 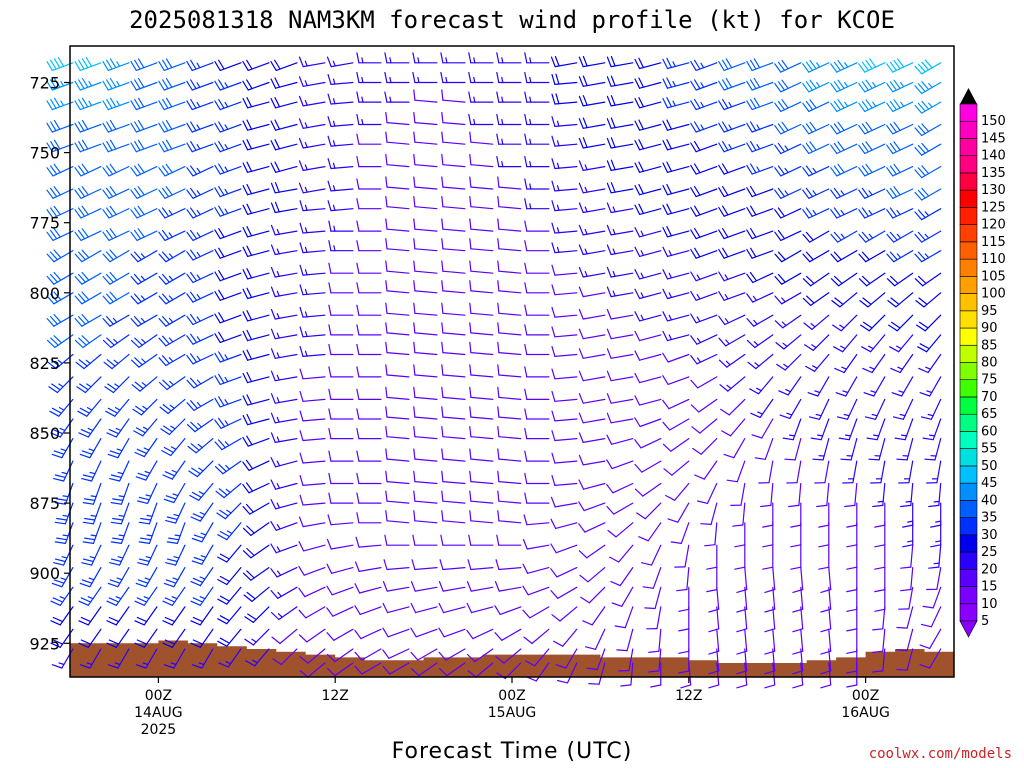 I want to click on y-tick-label: 750, so click(x=44, y=153).